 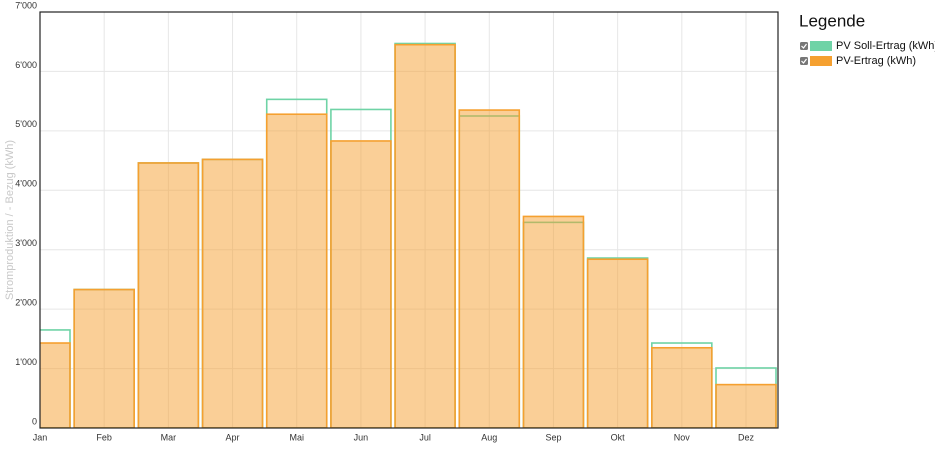 I want to click on x-tick-label: Mar, so click(x=169, y=437).